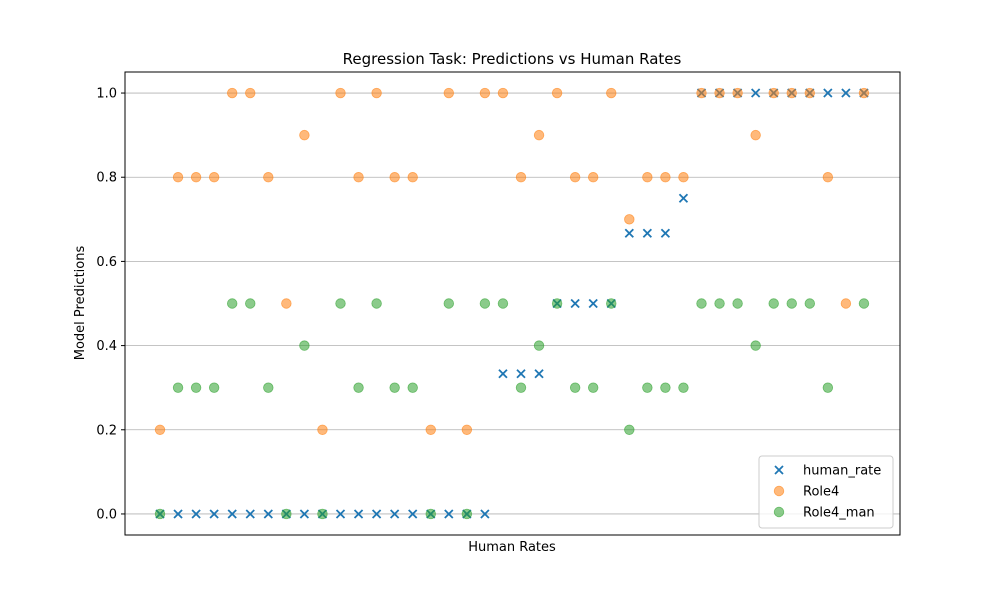  Describe the element at coordinates (842, 471) in the screenshot. I see `legend-label-human_rate: human_rate` at that location.